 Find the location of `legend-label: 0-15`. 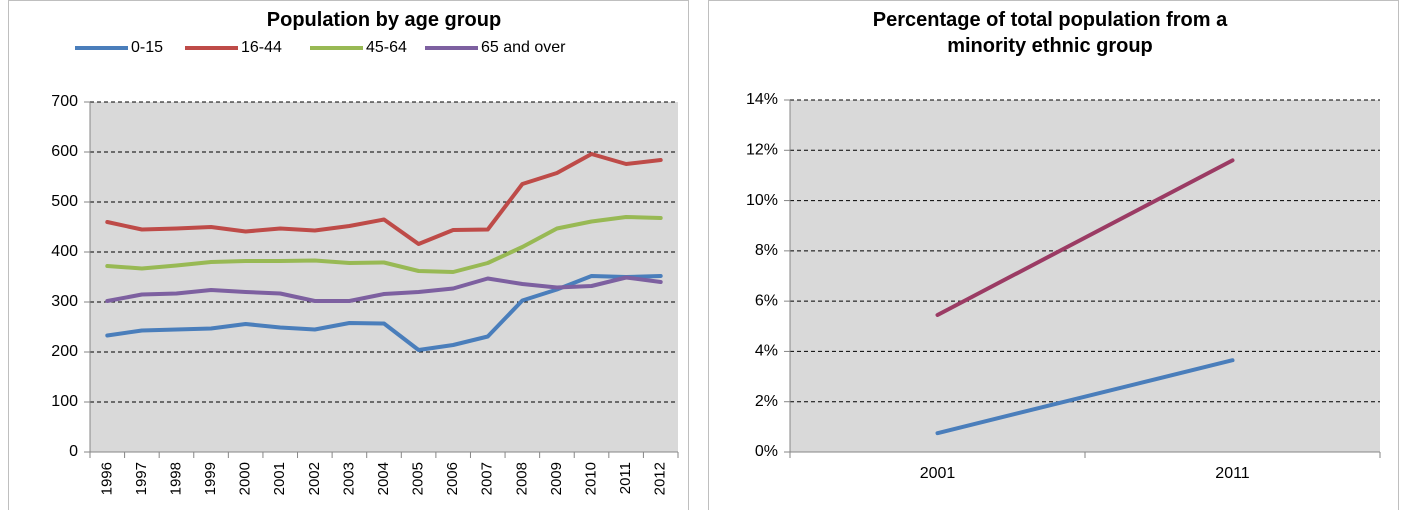

legend-label: 0-15 is located at coordinates (147, 47).